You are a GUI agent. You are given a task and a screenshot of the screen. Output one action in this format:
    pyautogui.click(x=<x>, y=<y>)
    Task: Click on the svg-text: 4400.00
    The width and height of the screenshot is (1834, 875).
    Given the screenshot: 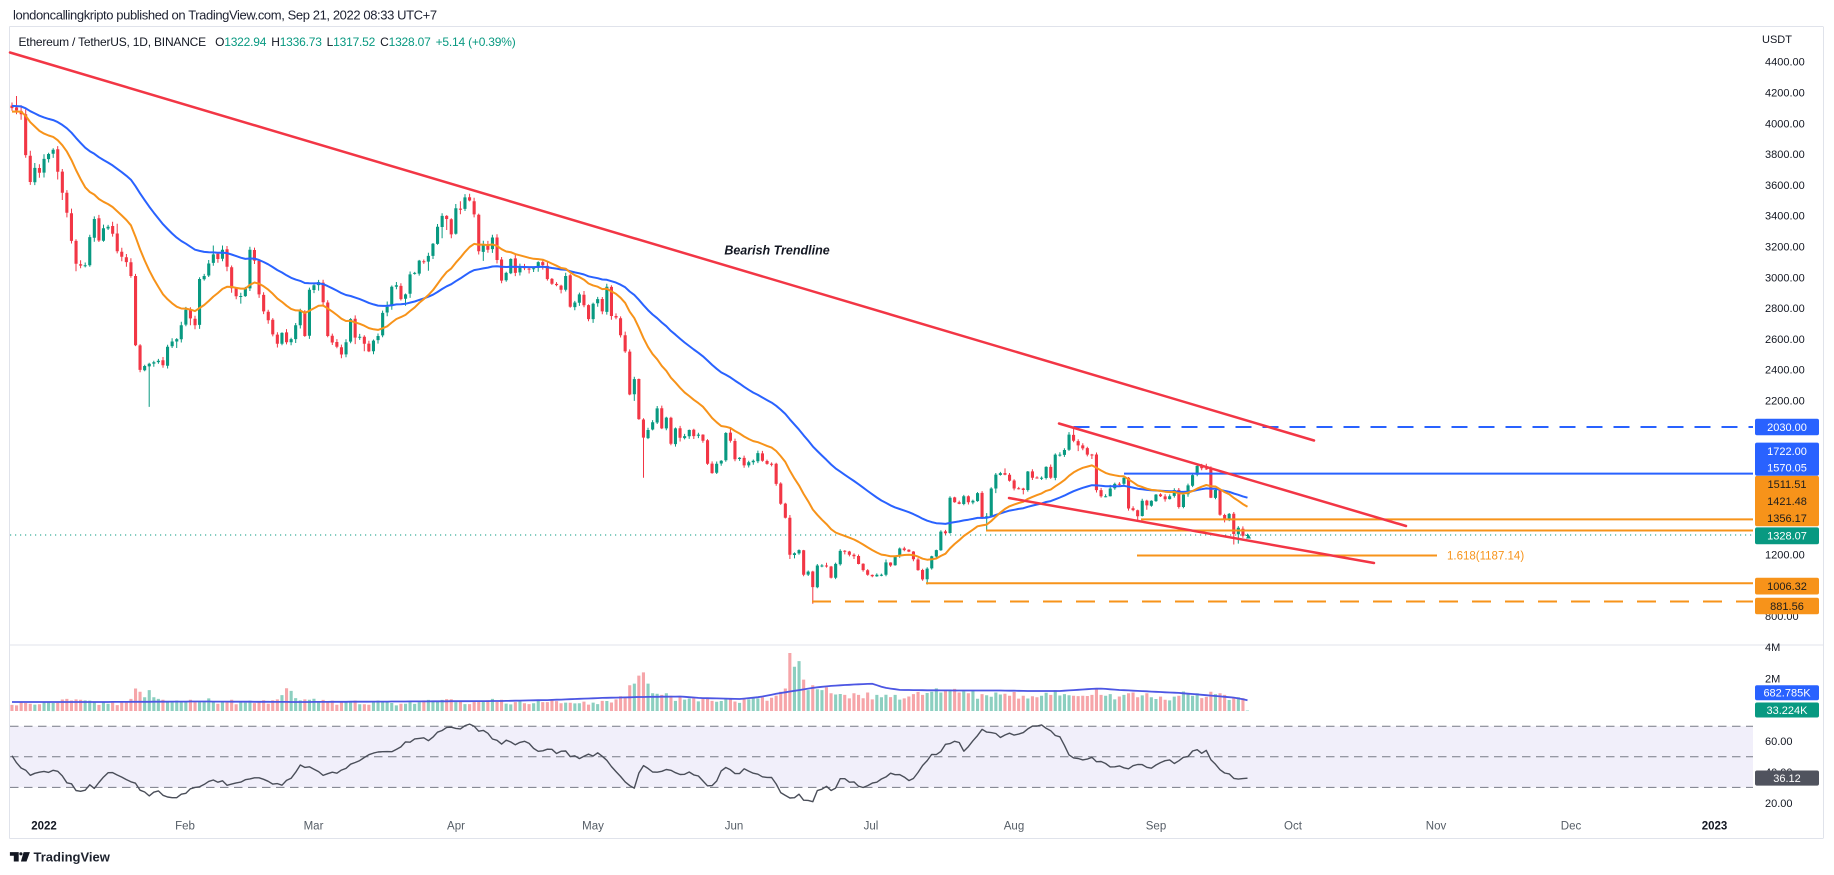 What is the action you would take?
    pyautogui.click(x=1785, y=63)
    